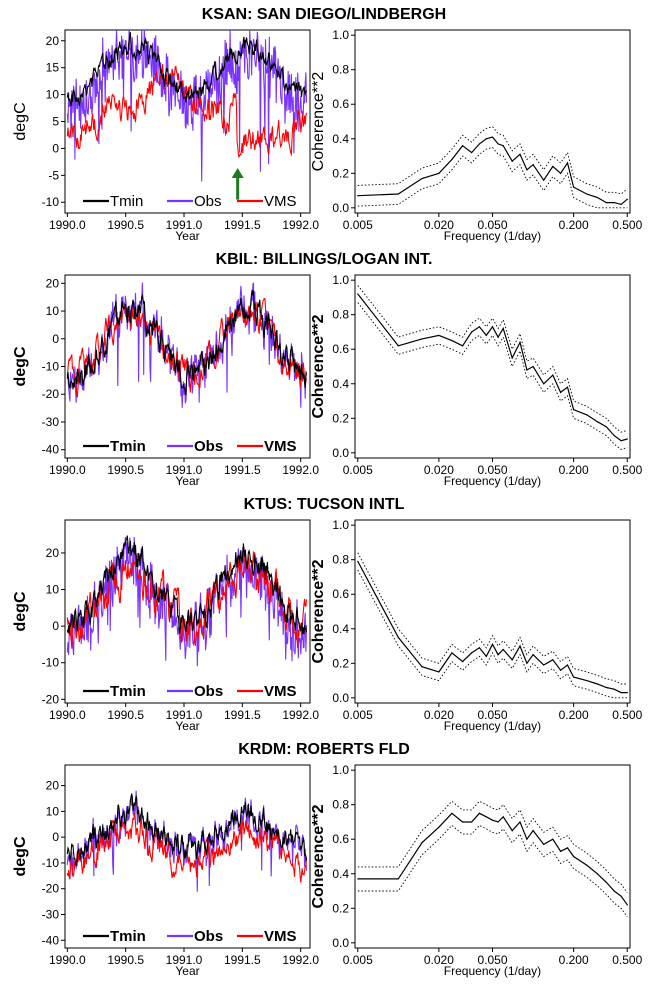  Describe the element at coordinates (492, 481) in the screenshot. I see `x-axis-label: Frequency (1/day)` at that location.